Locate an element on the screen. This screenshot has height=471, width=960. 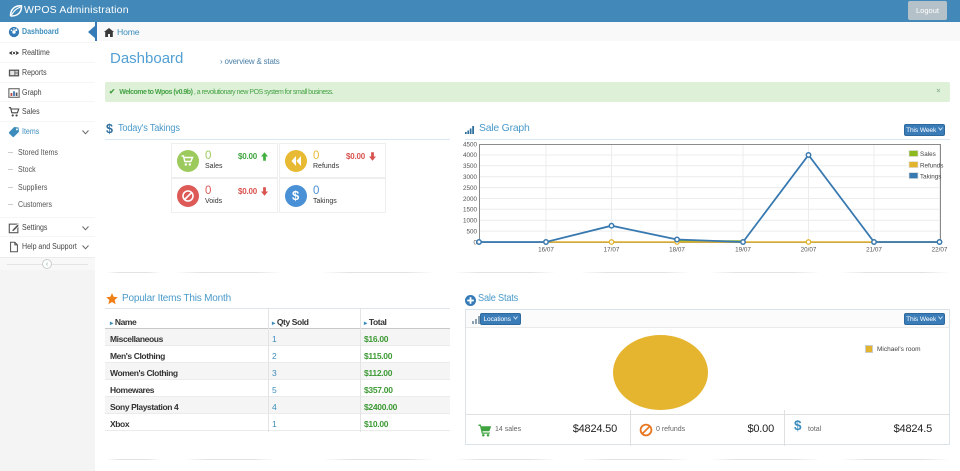
svg-text: 1000 is located at coordinates (470, 221).